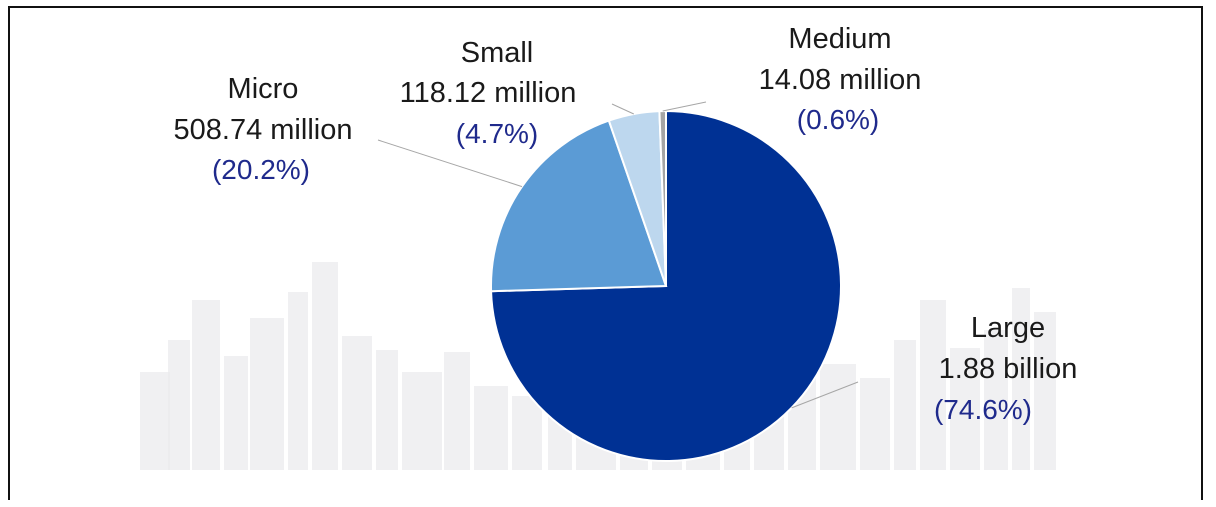  What do you see at coordinates (579, 206) in the screenshot?
I see `pie-slice-micro` at bounding box center [579, 206].